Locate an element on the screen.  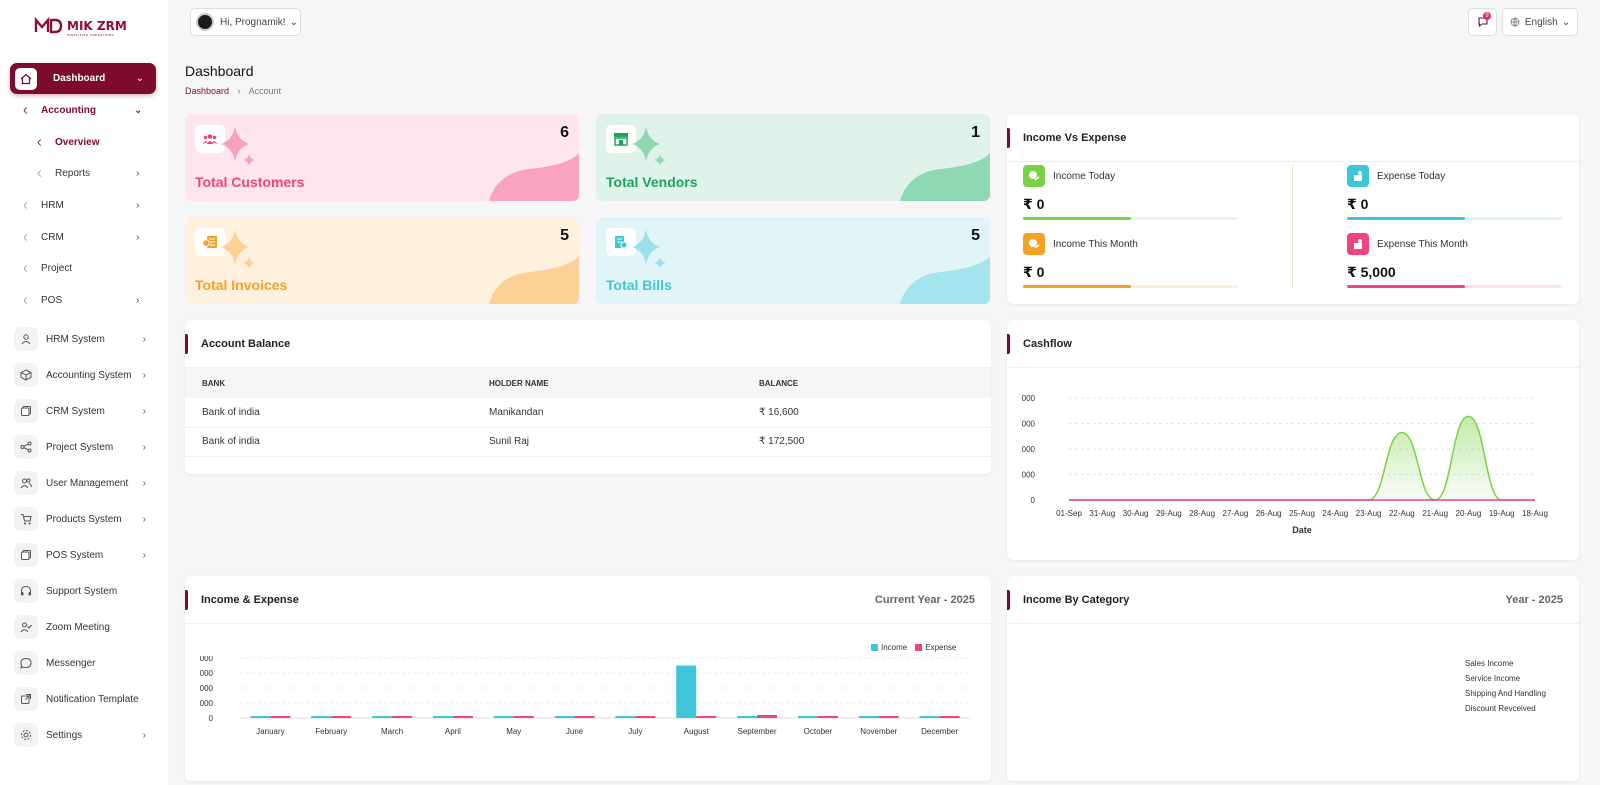
x-tick-label: 20-Aug is located at coordinates (1469, 513).